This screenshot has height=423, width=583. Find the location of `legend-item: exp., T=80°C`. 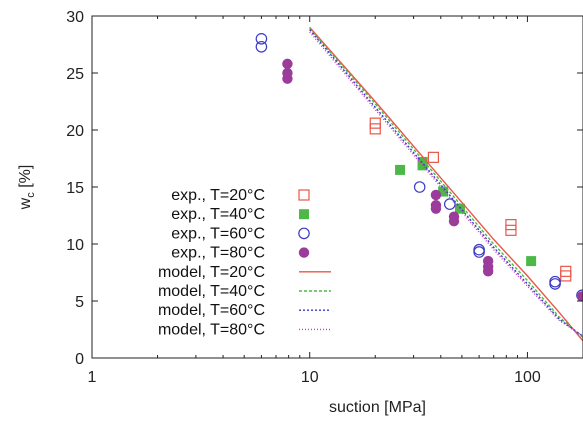

legend-item: exp., T=80°C is located at coordinates (231, 253).